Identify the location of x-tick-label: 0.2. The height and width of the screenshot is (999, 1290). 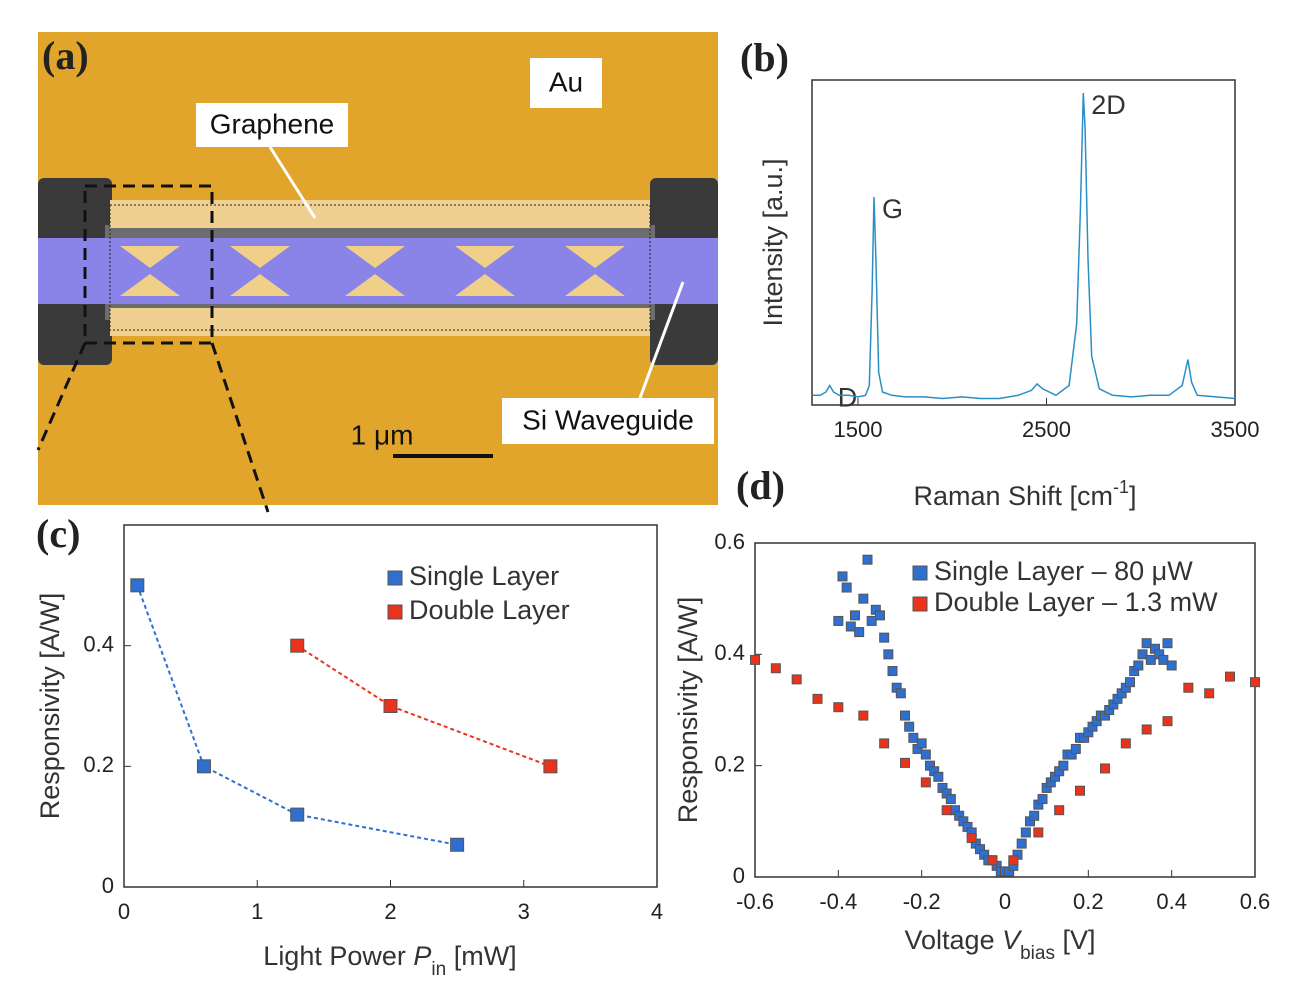
(1088, 901).